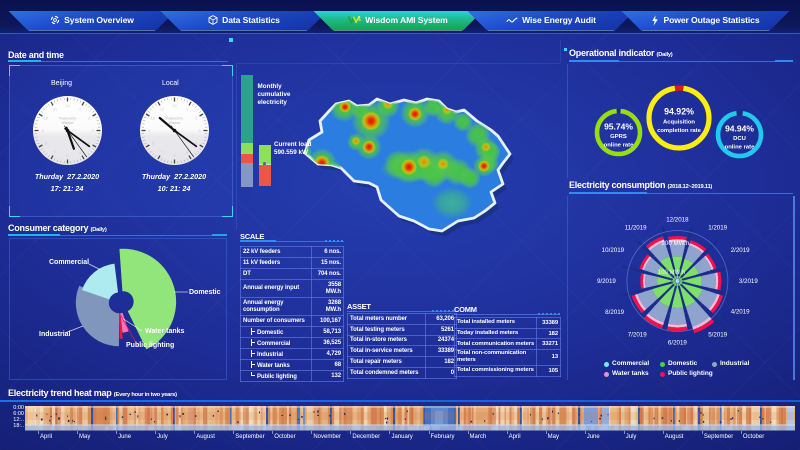  What do you see at coordinates (739, 128) in the screenshot?
I see `svg-text: 94.94%` at bounding box center [739, 128].